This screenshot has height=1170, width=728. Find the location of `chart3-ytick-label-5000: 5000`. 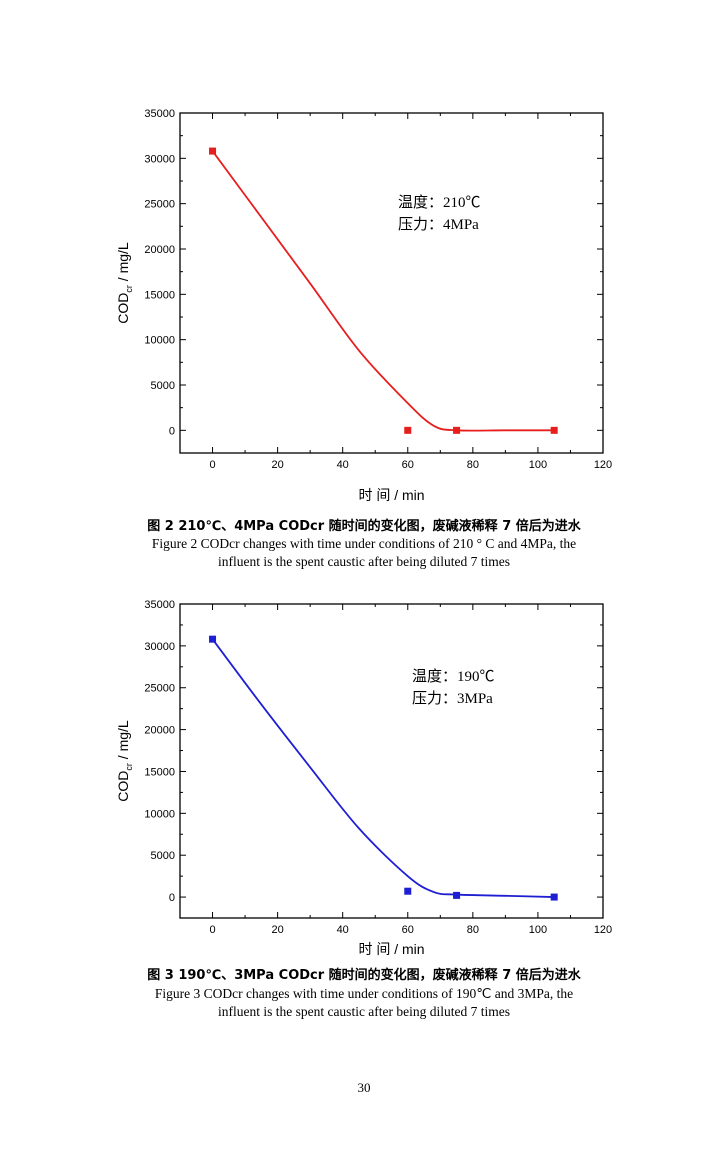

chart3-ytick-label-5000: 5000 is located at coordinates (163, 856).